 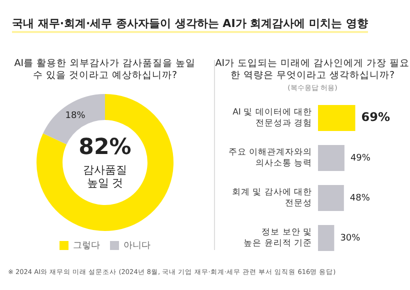 What do you see at coordinates (272, 118) in the screenshot?
I see `y-tick-label: AI 및 데이터에 대한 전문성과 경험` at bounding box center [272, 118].